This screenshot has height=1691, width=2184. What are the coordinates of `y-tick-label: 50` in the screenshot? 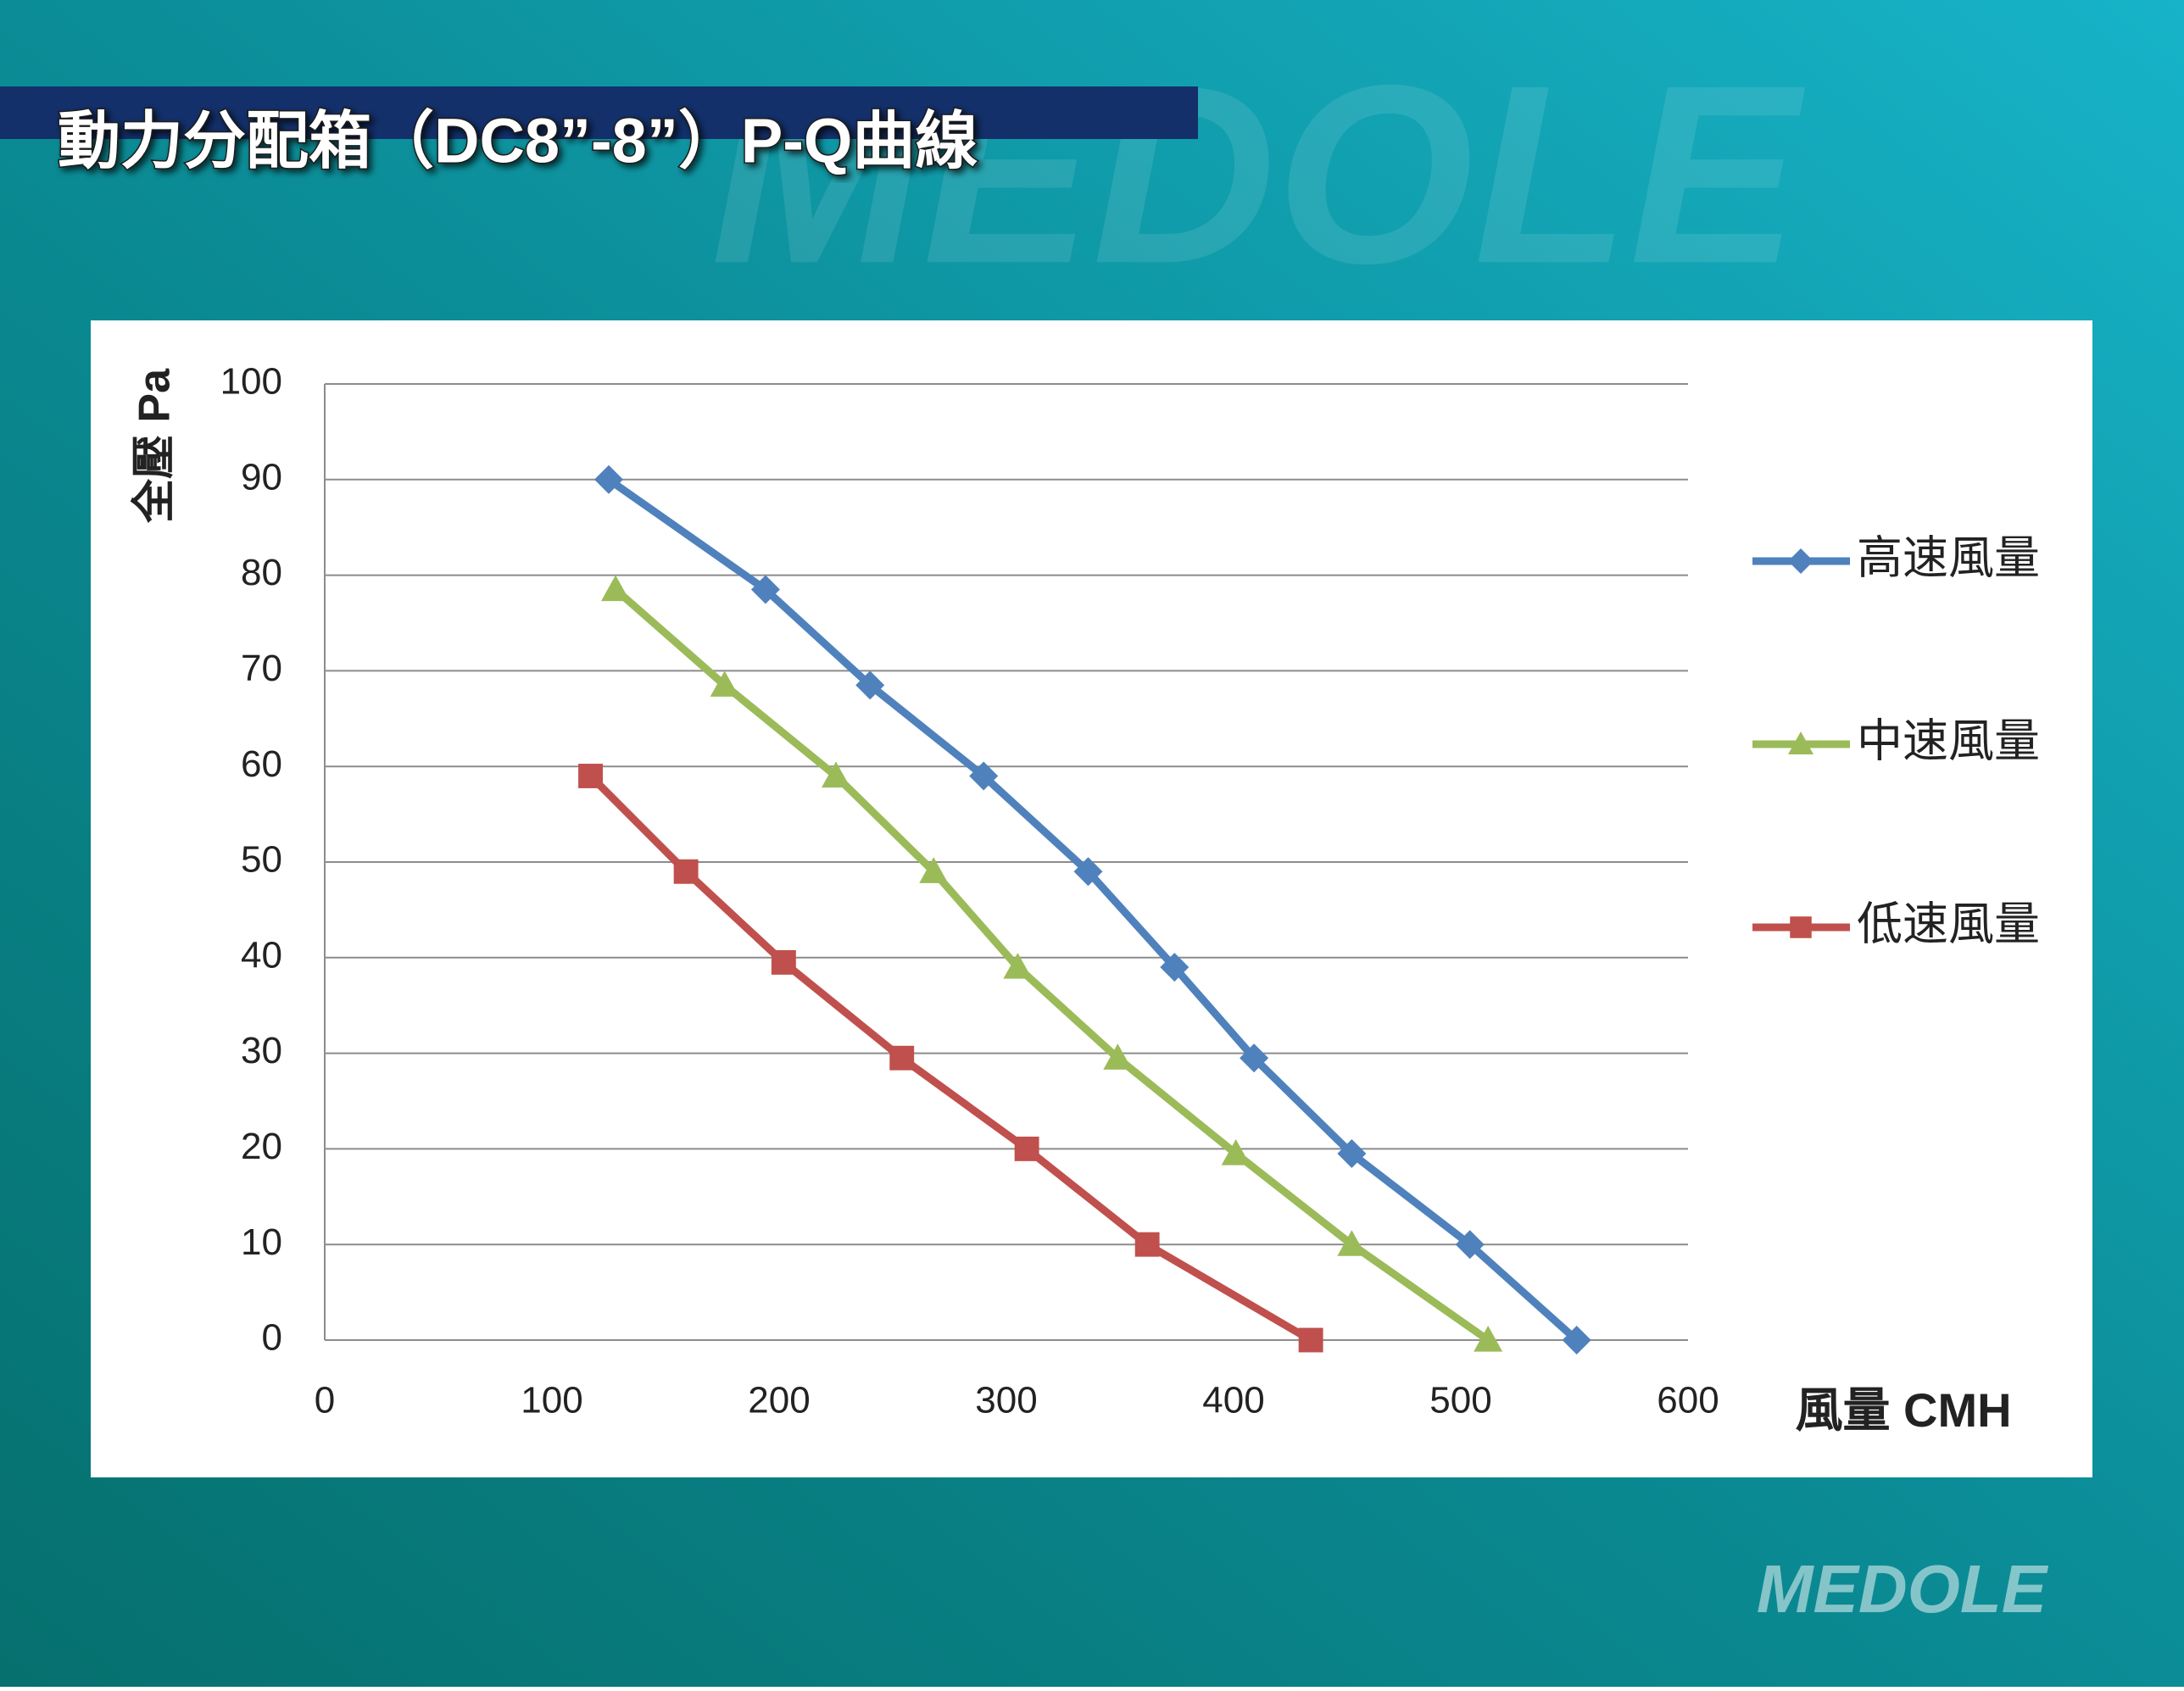 It's located at (261, 860).